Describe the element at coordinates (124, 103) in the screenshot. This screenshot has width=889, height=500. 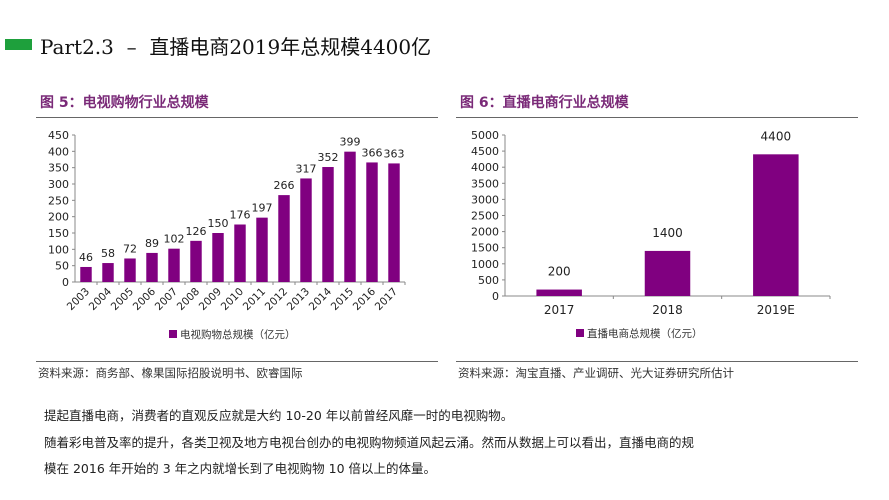
I see `chart-title: 图 5：电视购物行业总规模` at that location.